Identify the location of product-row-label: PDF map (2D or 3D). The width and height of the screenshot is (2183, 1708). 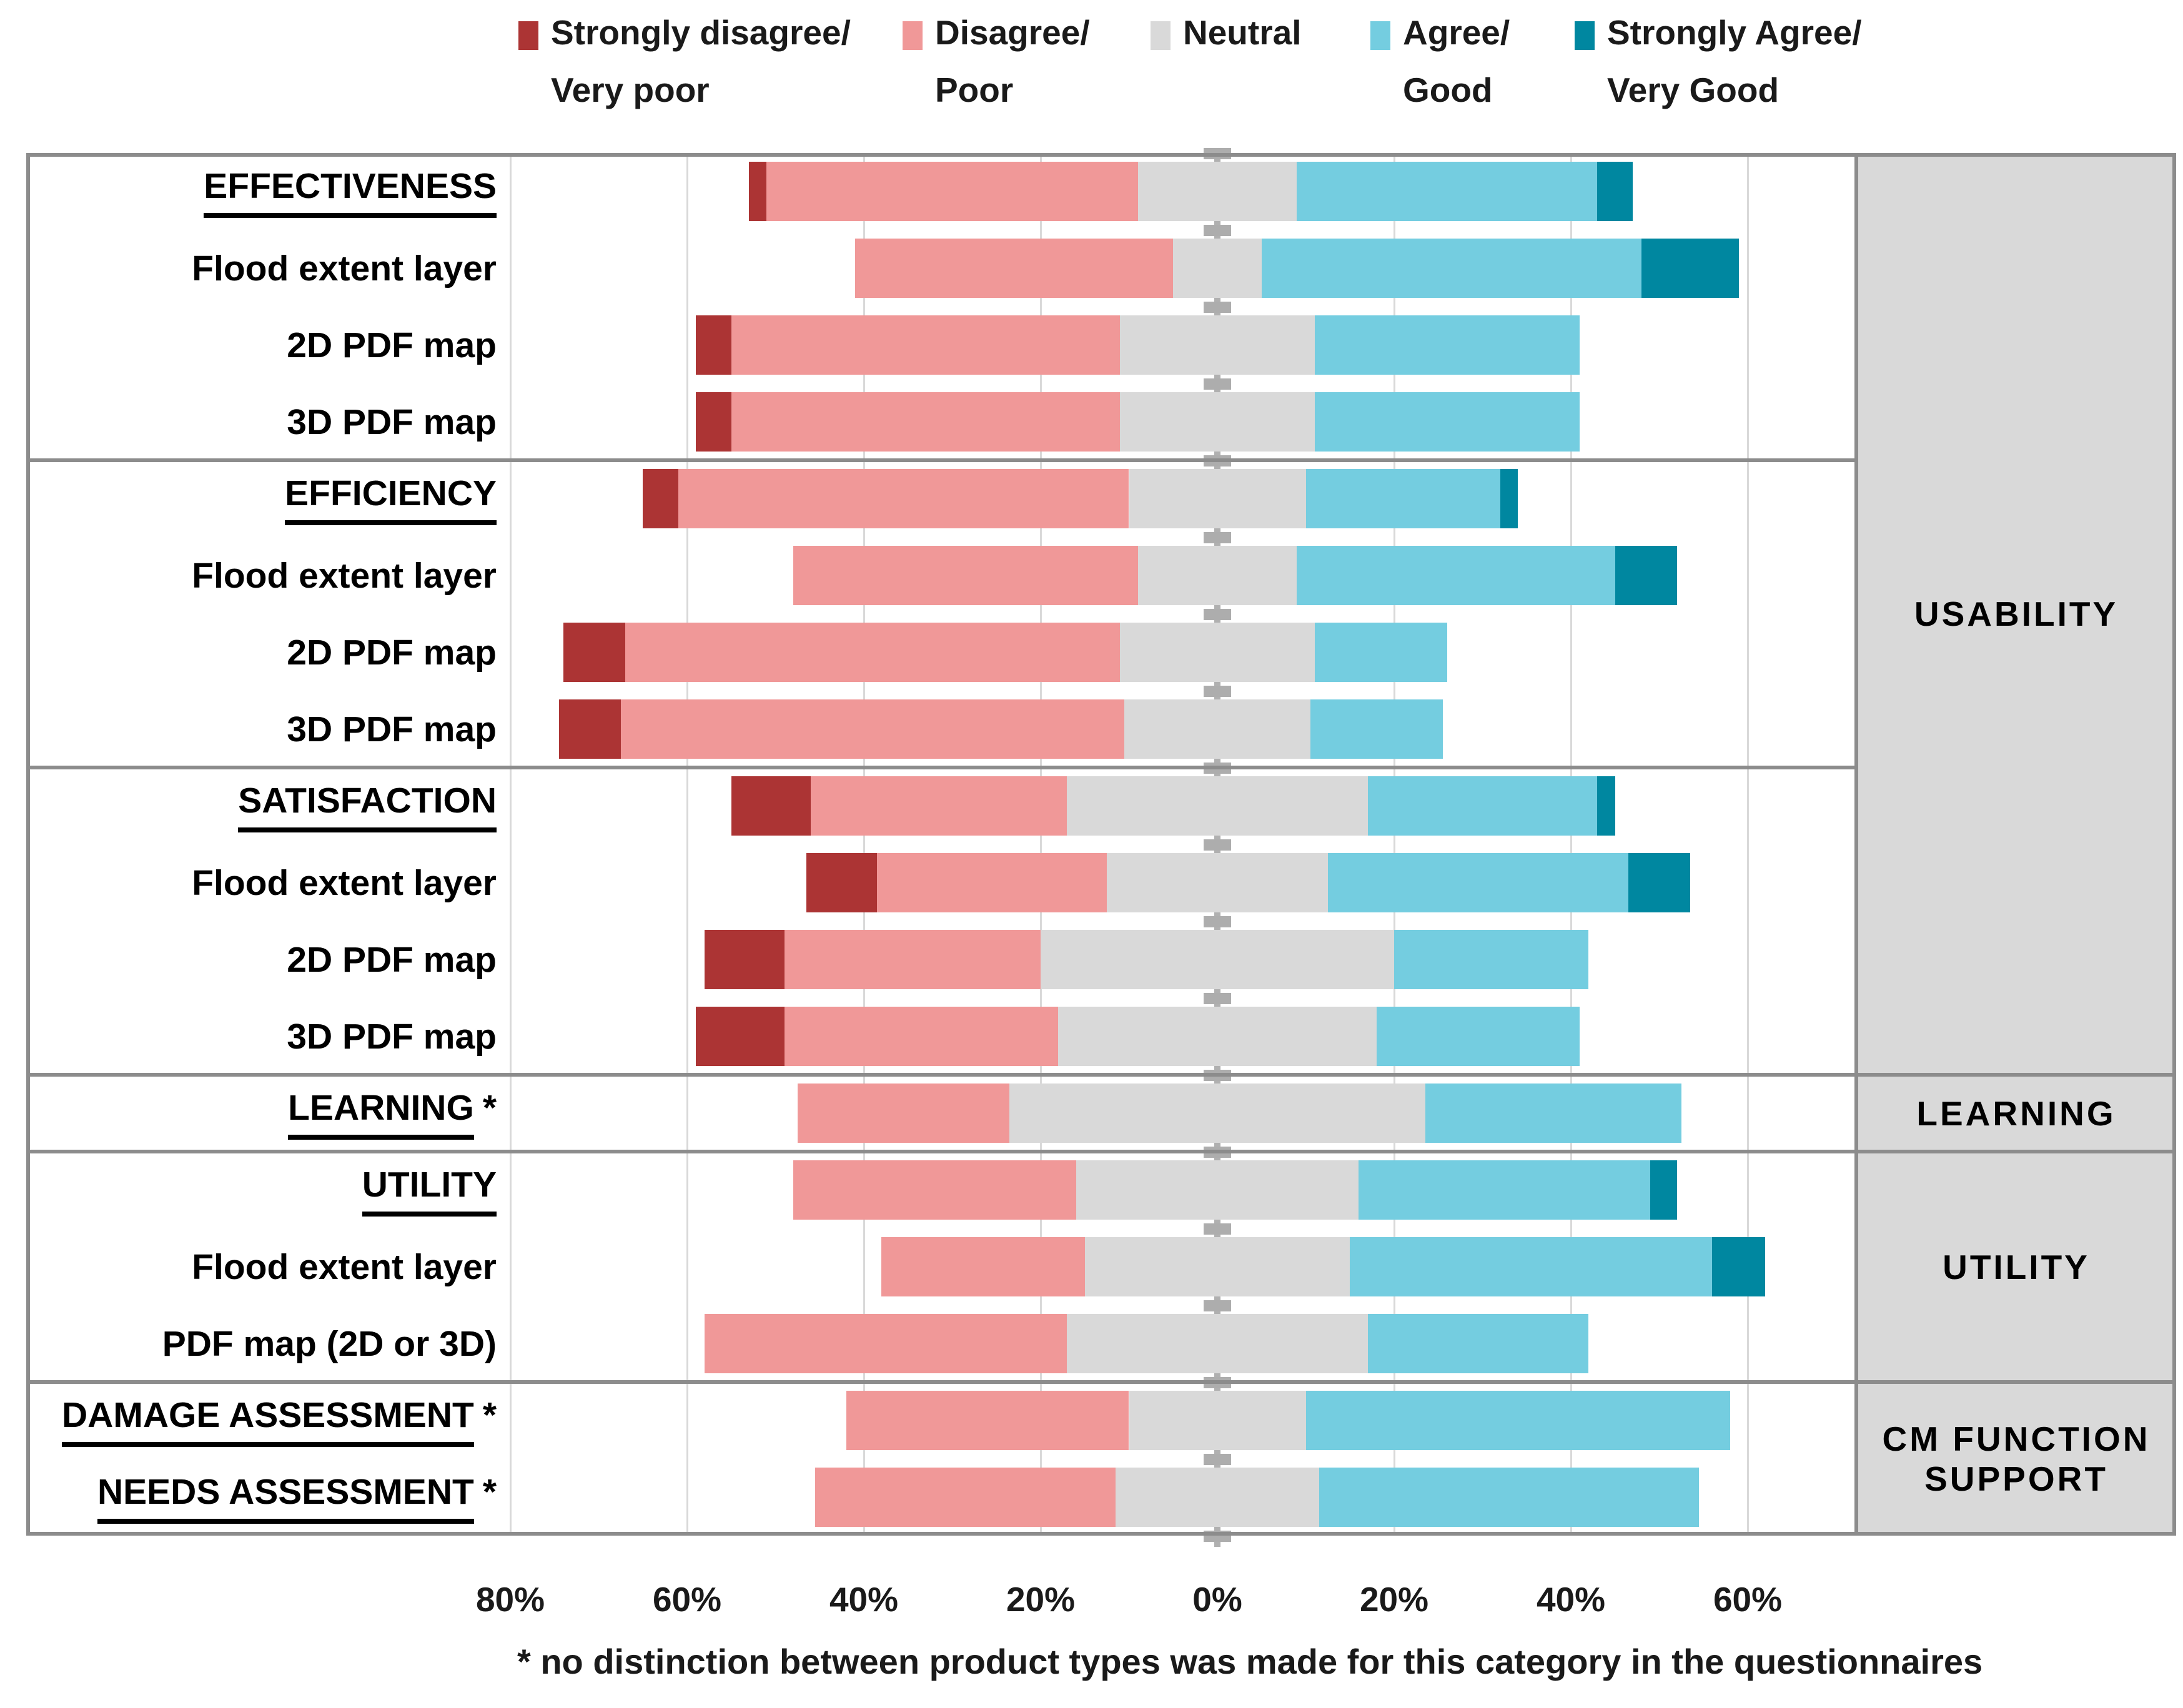
(261, 1344).